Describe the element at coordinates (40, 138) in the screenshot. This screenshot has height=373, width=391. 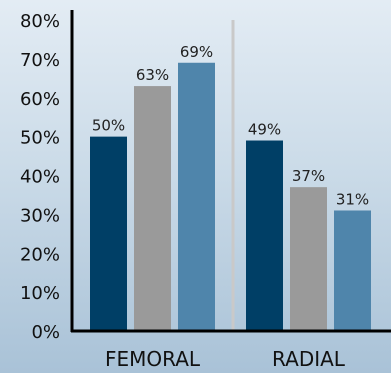
I see `y-tick-label: 50%` at that location.